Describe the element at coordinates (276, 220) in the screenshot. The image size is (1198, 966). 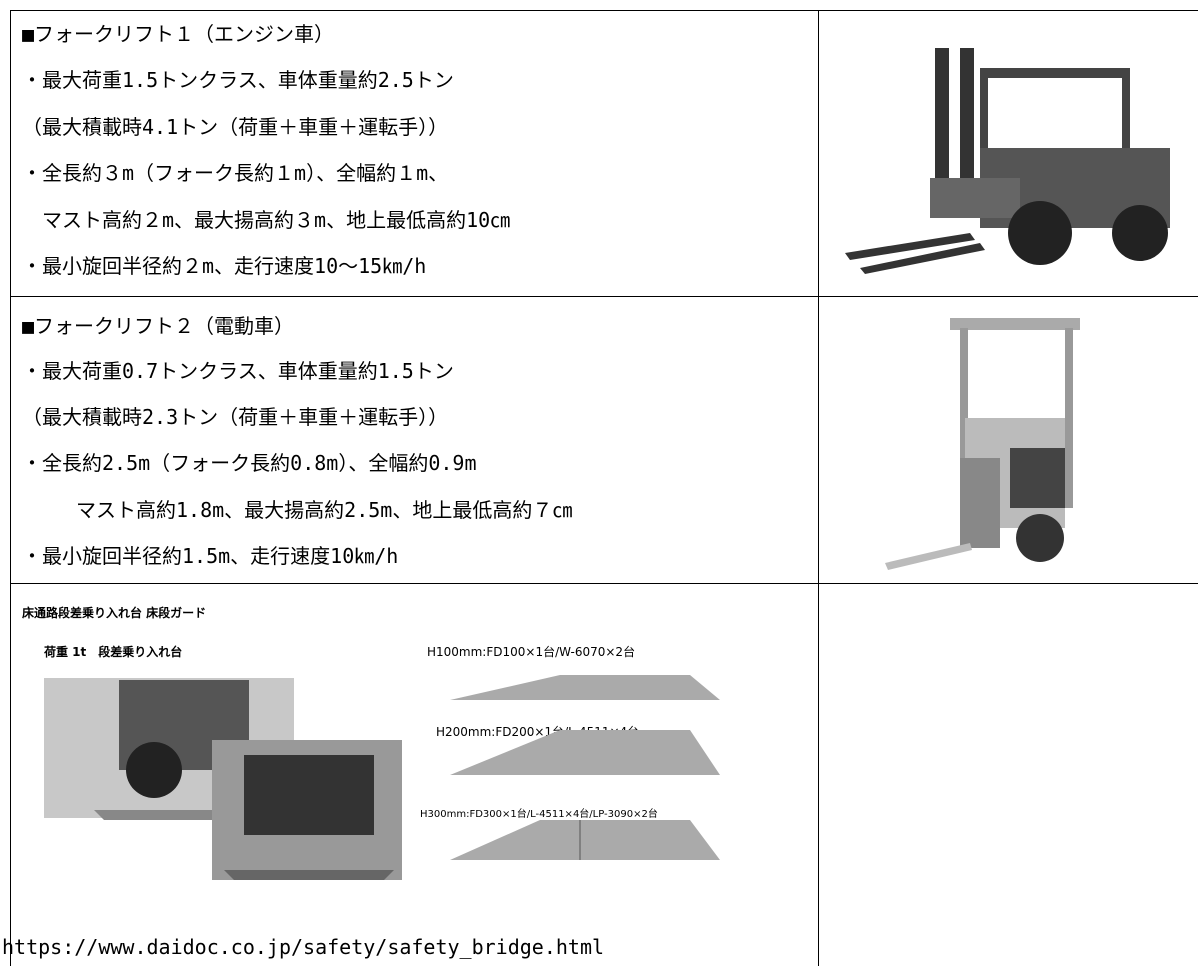
I see `spec-line: マスト高約２m、最大揚高約３m、地上最低高約10㎝` at that location.